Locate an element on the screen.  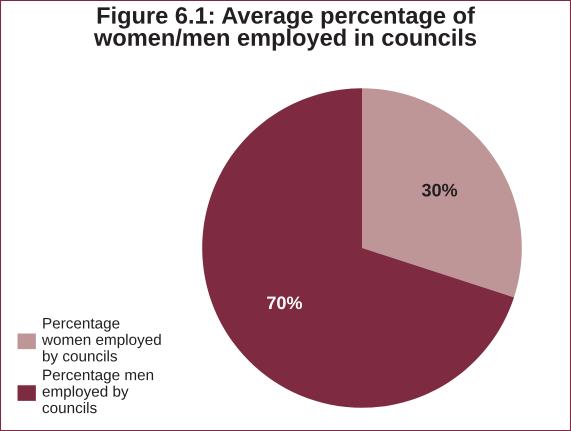
pie-slice is located at coordinates (442, 193).